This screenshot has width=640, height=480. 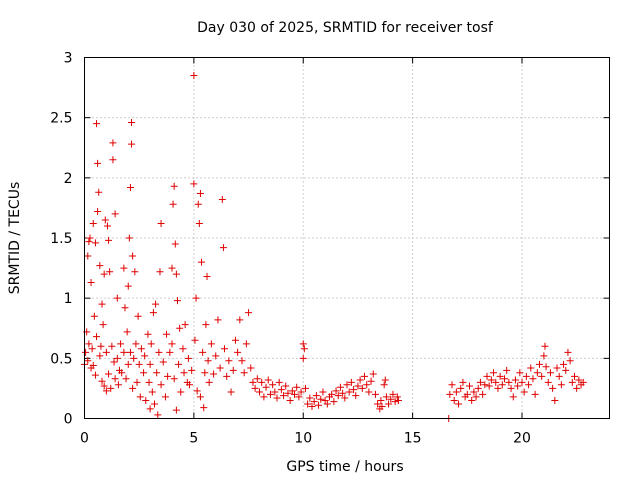 I want to click on x-tick-label: 0, so click(x=84, y=439).